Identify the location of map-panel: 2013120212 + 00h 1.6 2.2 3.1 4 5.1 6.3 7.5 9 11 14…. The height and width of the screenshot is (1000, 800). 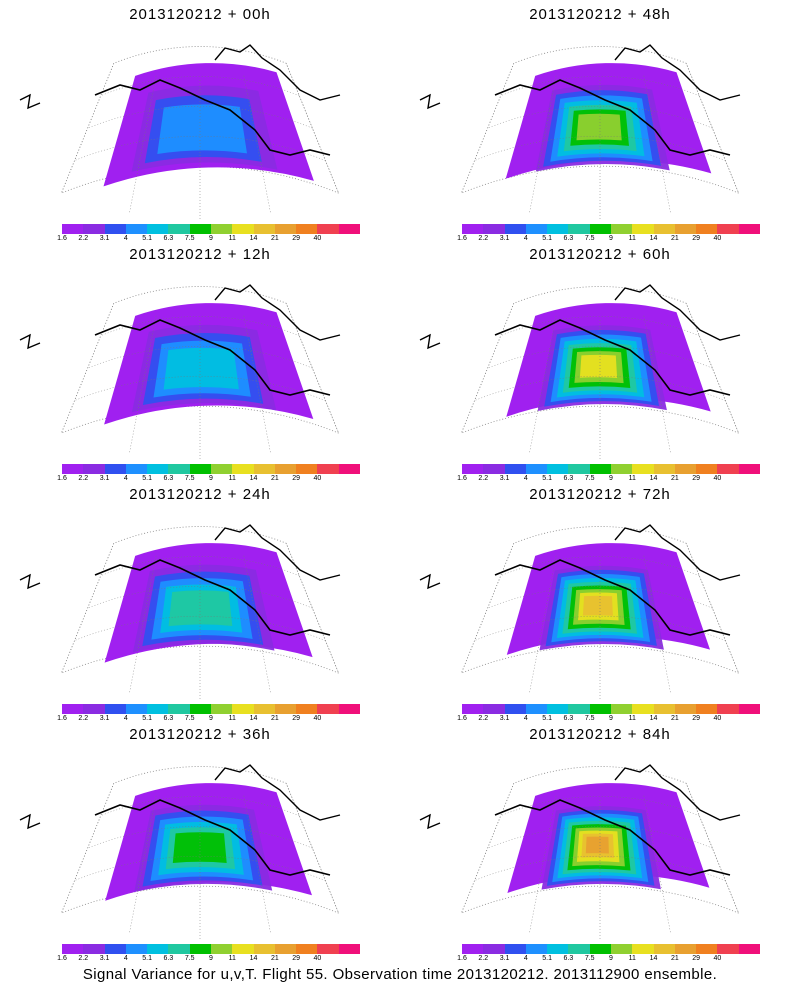
(200, 121).